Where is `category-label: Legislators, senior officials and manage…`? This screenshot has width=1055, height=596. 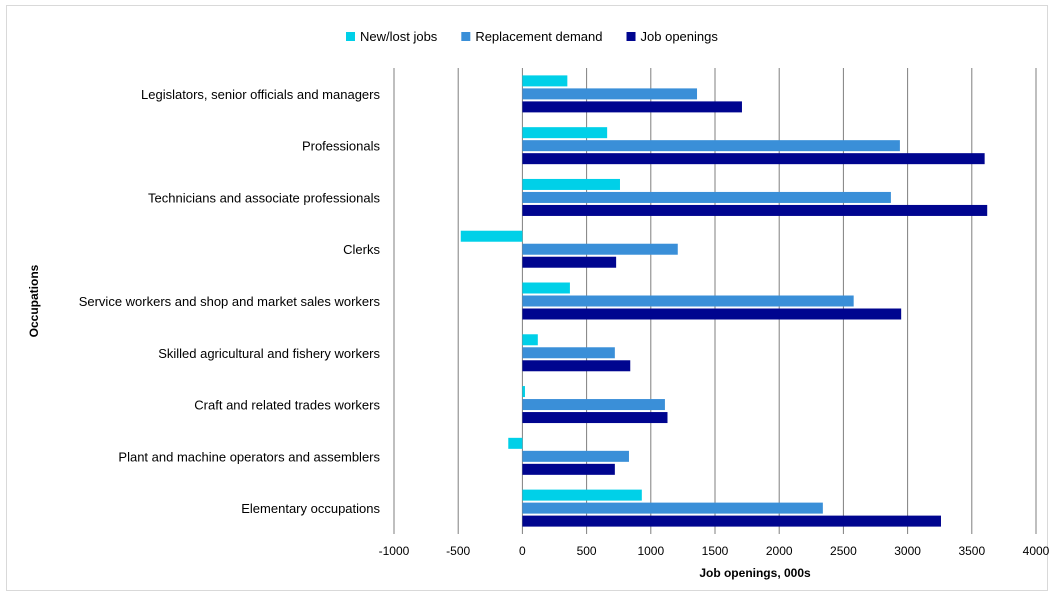 category-label: Legislators, senior officials and manage… is located at coordinates (260, 94).